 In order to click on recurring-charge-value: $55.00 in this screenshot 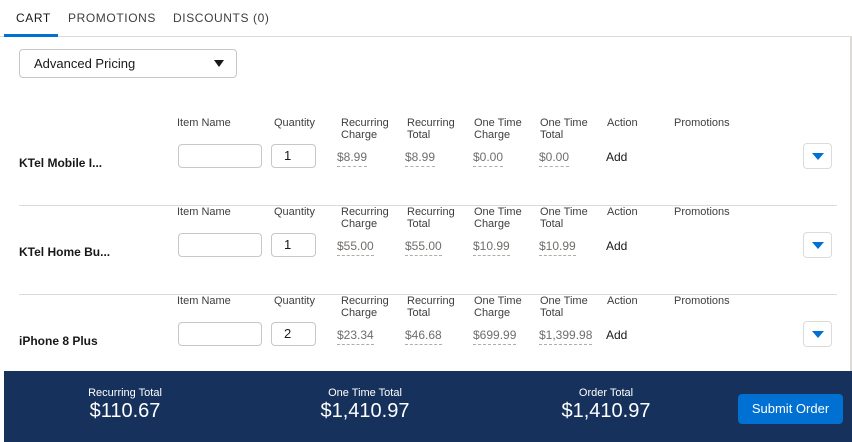, I will do `click(355, 247)`.